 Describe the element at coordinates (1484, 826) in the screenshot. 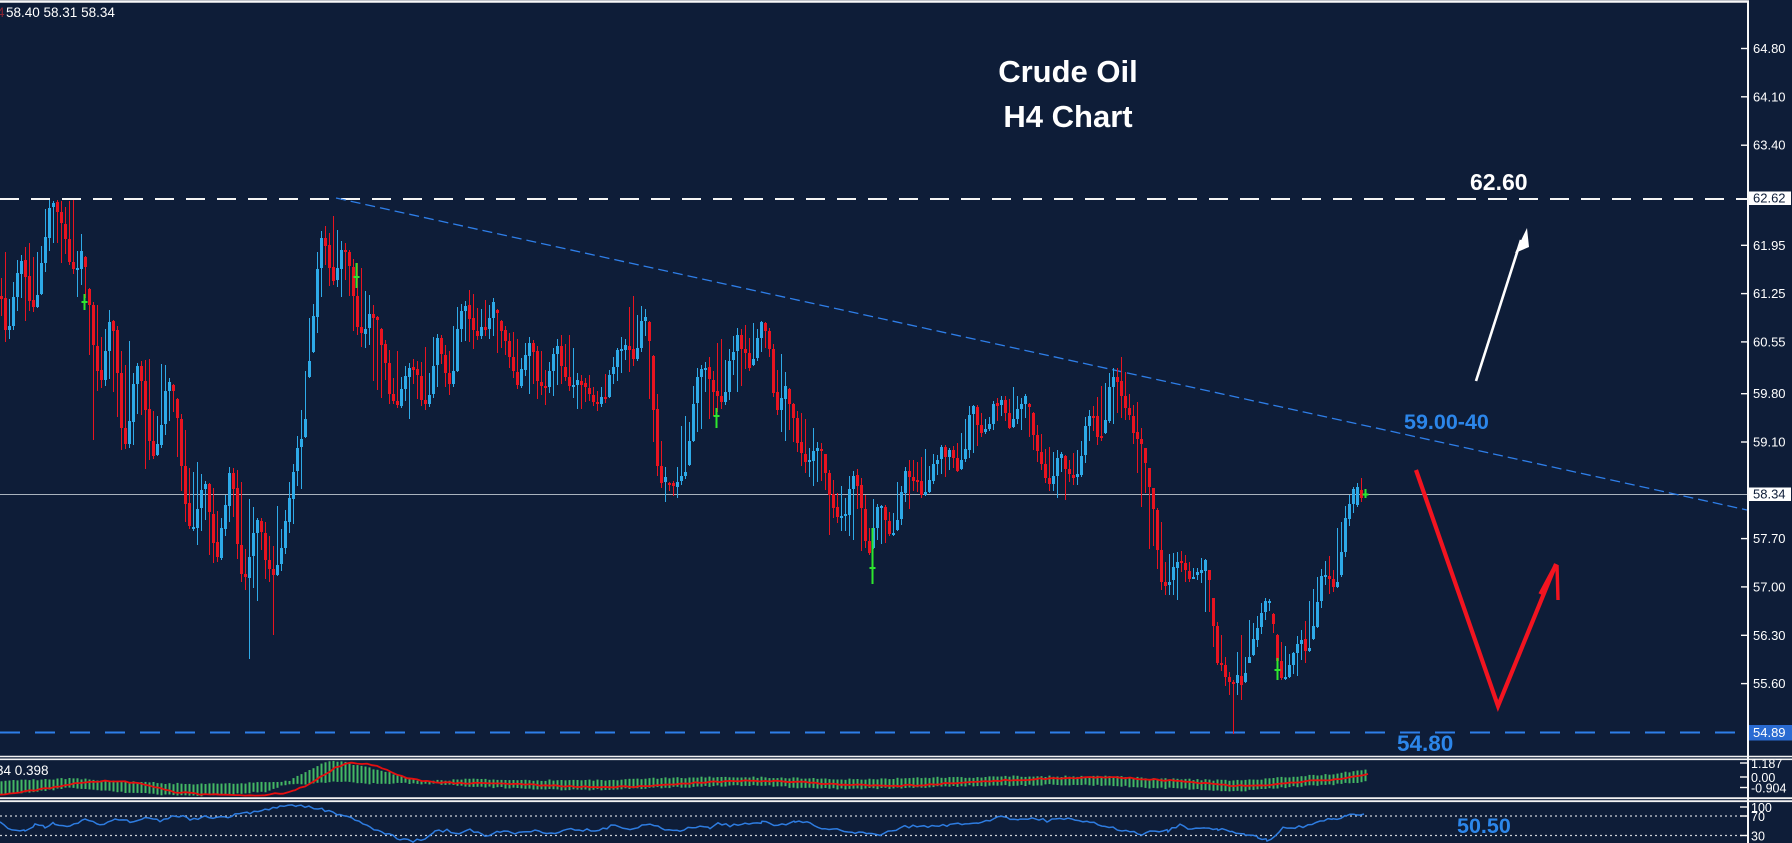

I see `svg-text: 50.50` at that location.